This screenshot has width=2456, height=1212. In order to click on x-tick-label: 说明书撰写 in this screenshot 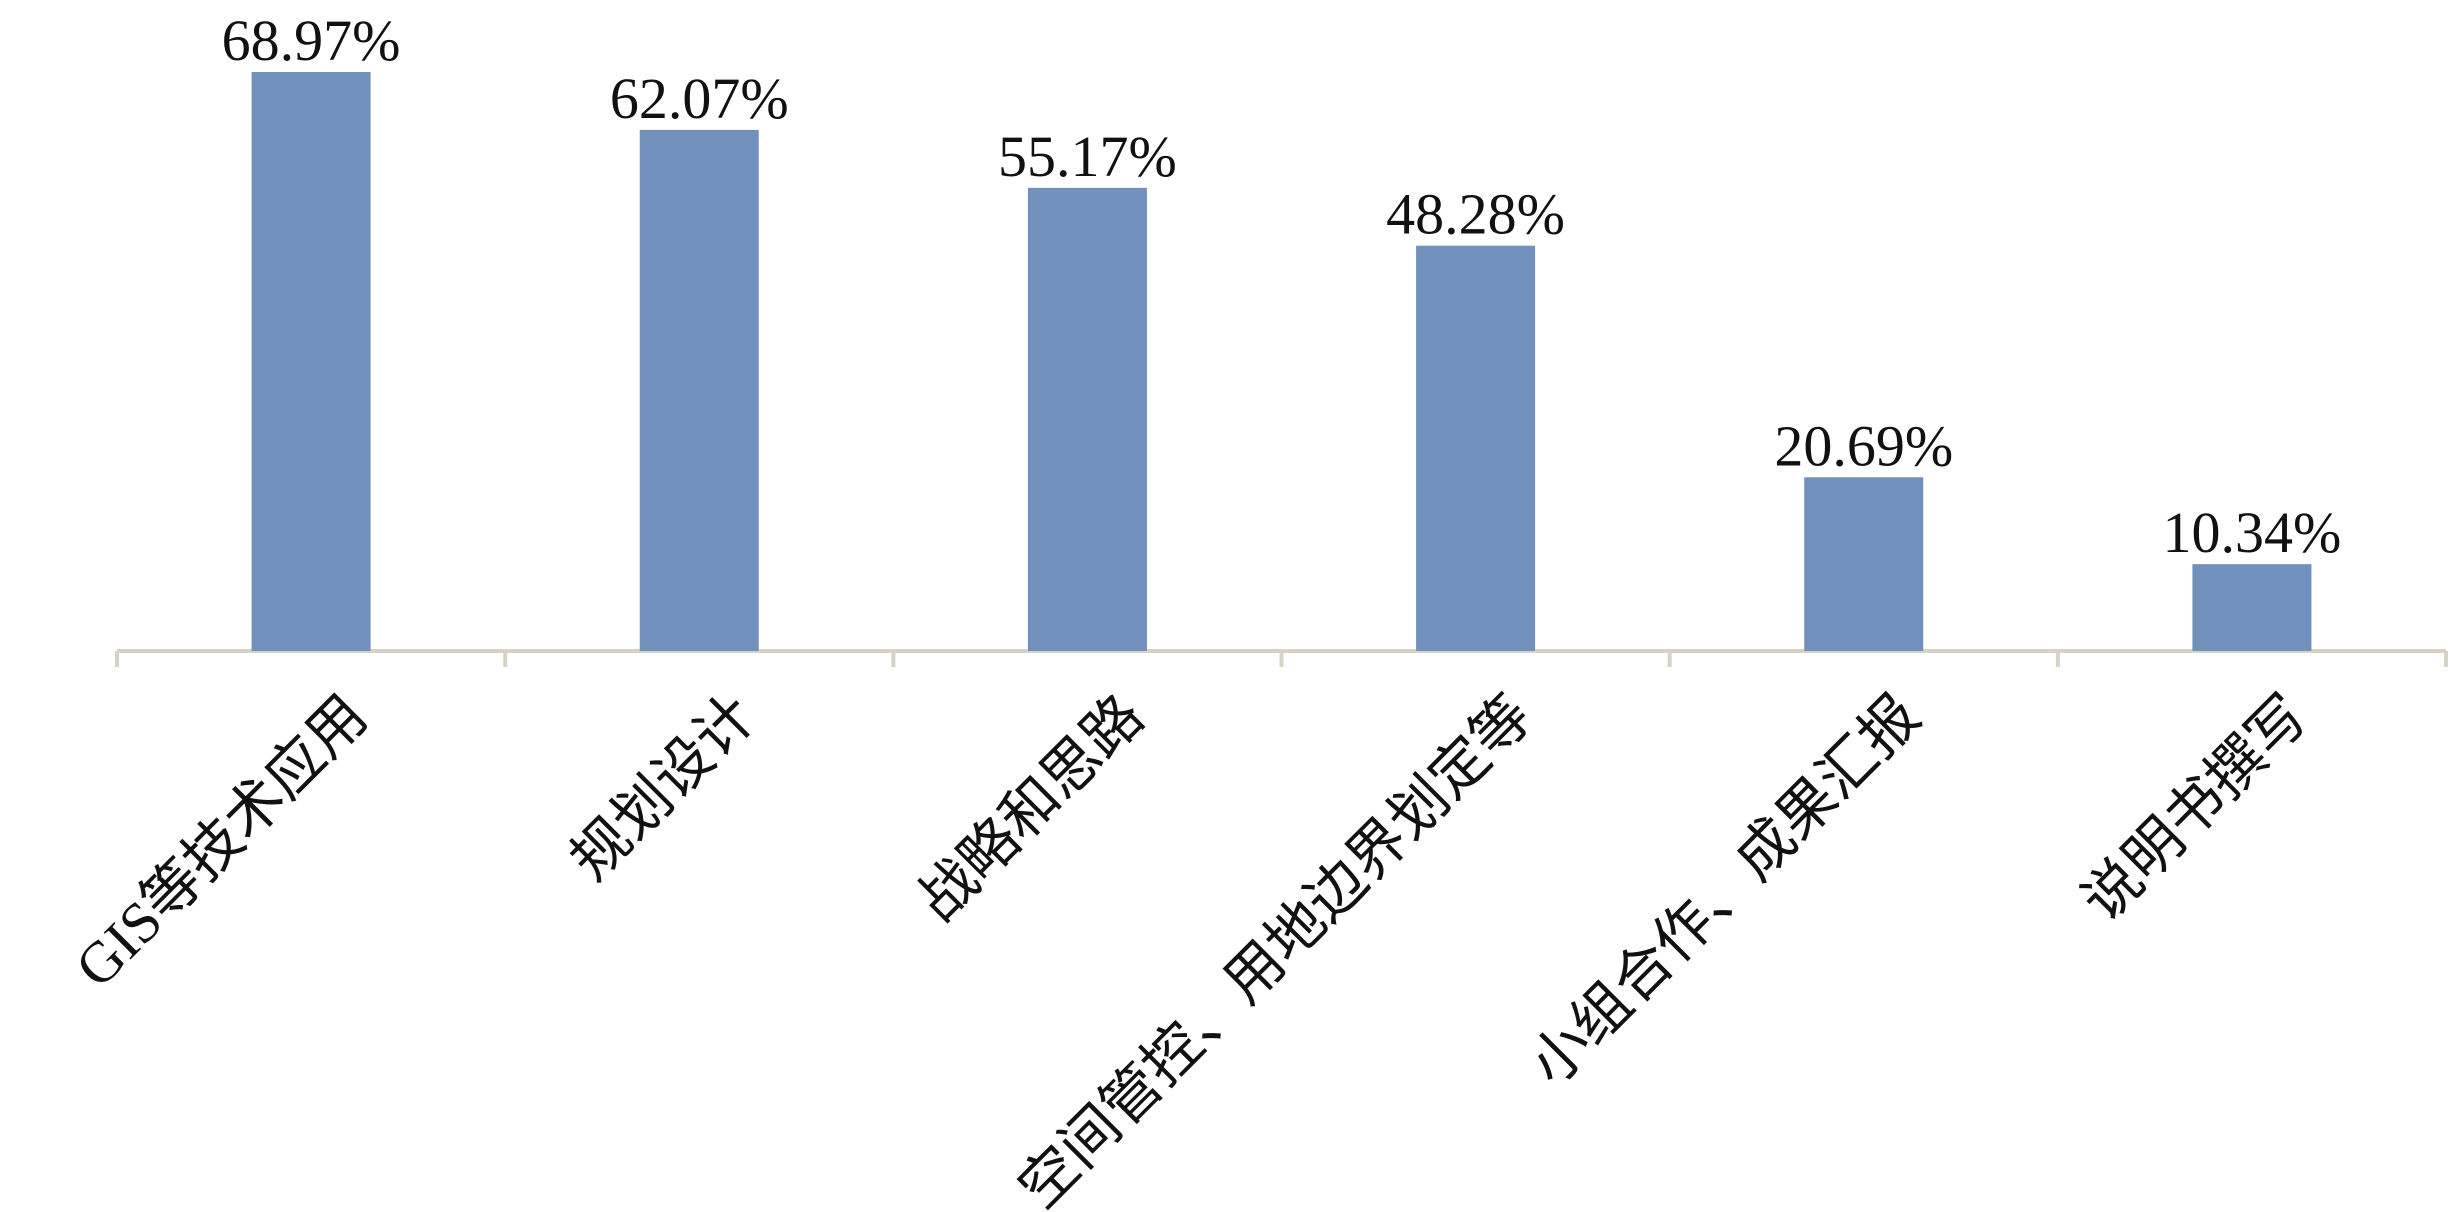, I will do `click(2194, 808)`.